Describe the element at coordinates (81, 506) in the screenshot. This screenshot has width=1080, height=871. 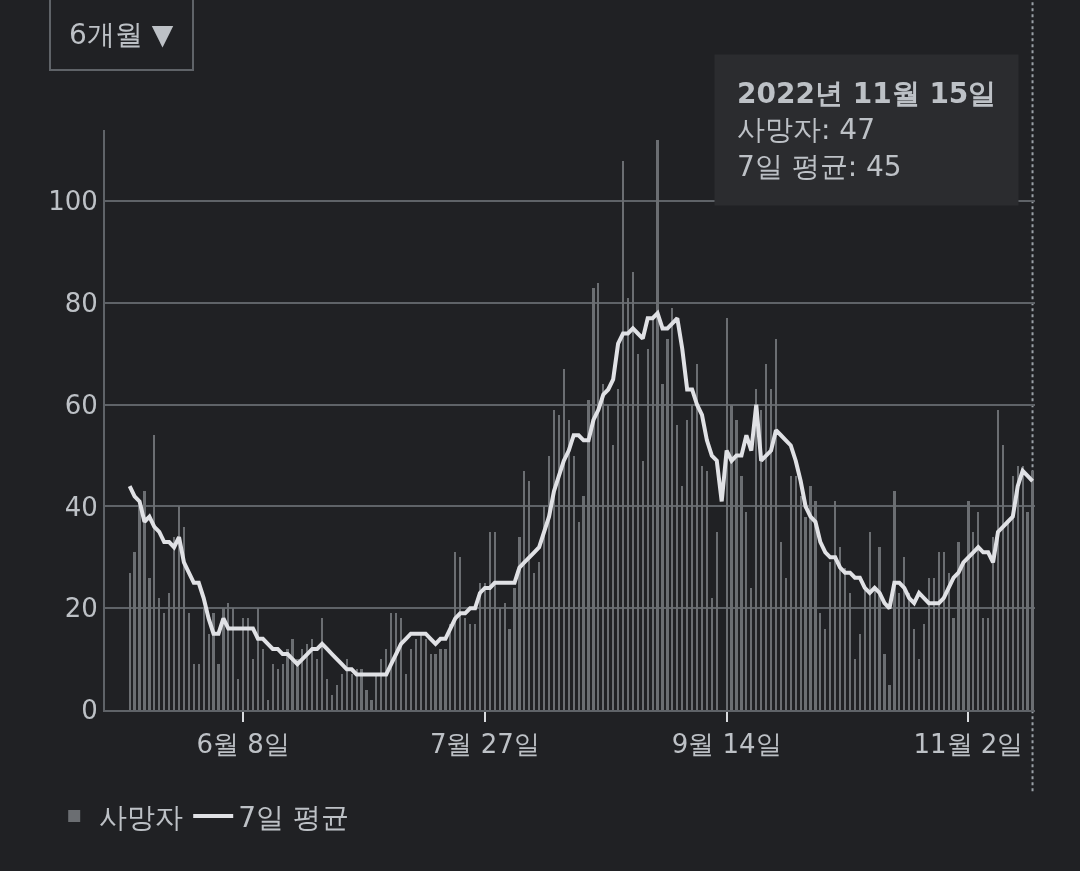
I see `y-tick-label: 40` at that location.